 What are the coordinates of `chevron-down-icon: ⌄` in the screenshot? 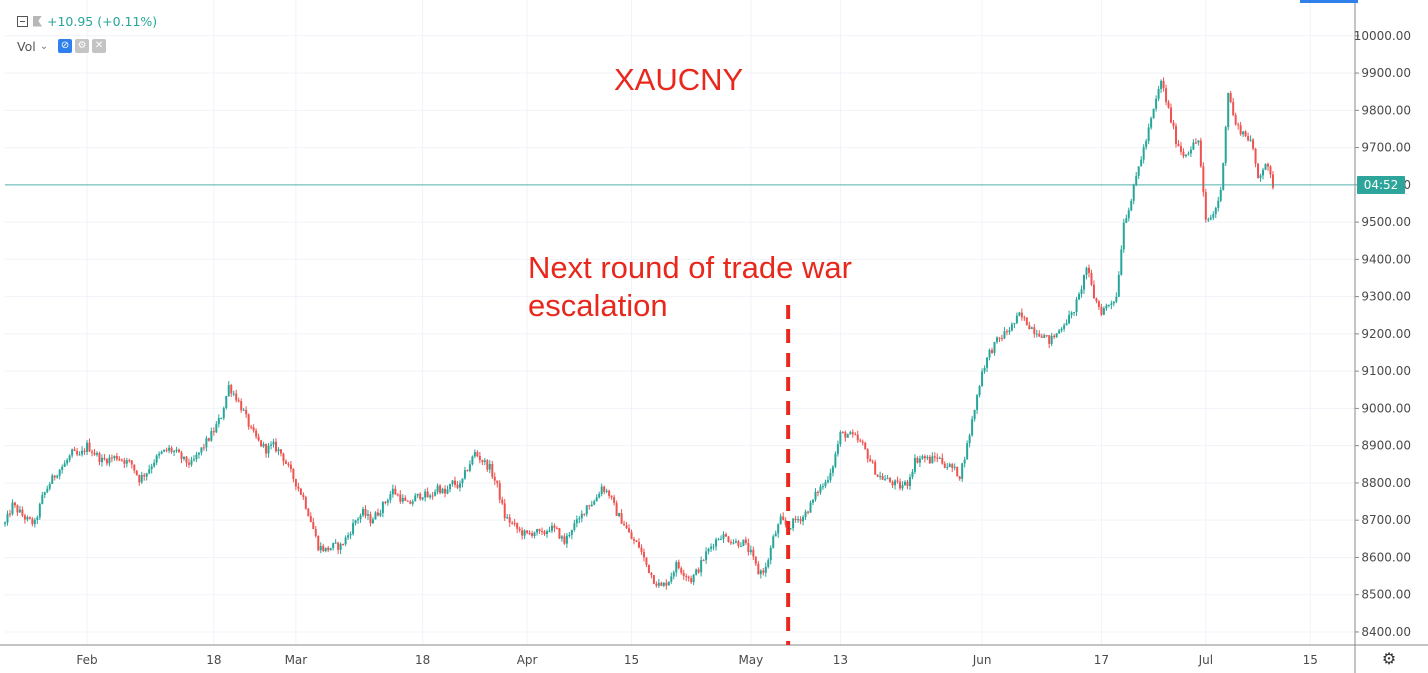 It's located at (44, 46).